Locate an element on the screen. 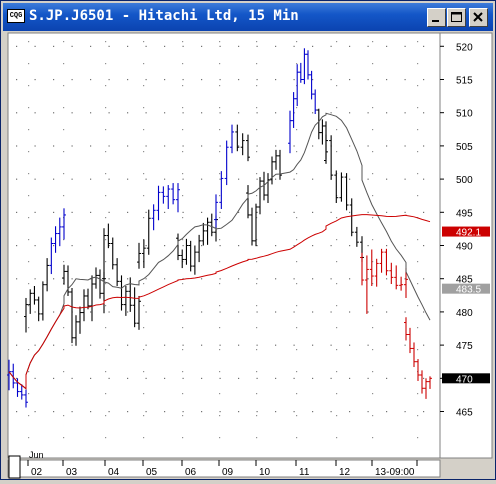 The image size is (496, 484). close-icon is located at coordinates (478, 17).